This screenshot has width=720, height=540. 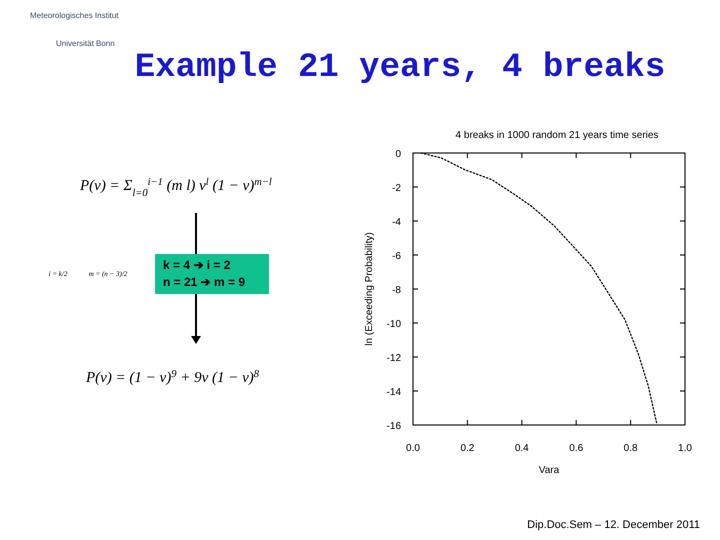 What do you see at coordinates (467, 448) in the screenshot?
I see `x-tick-label: 0.2` at bounding box center [467, 448].